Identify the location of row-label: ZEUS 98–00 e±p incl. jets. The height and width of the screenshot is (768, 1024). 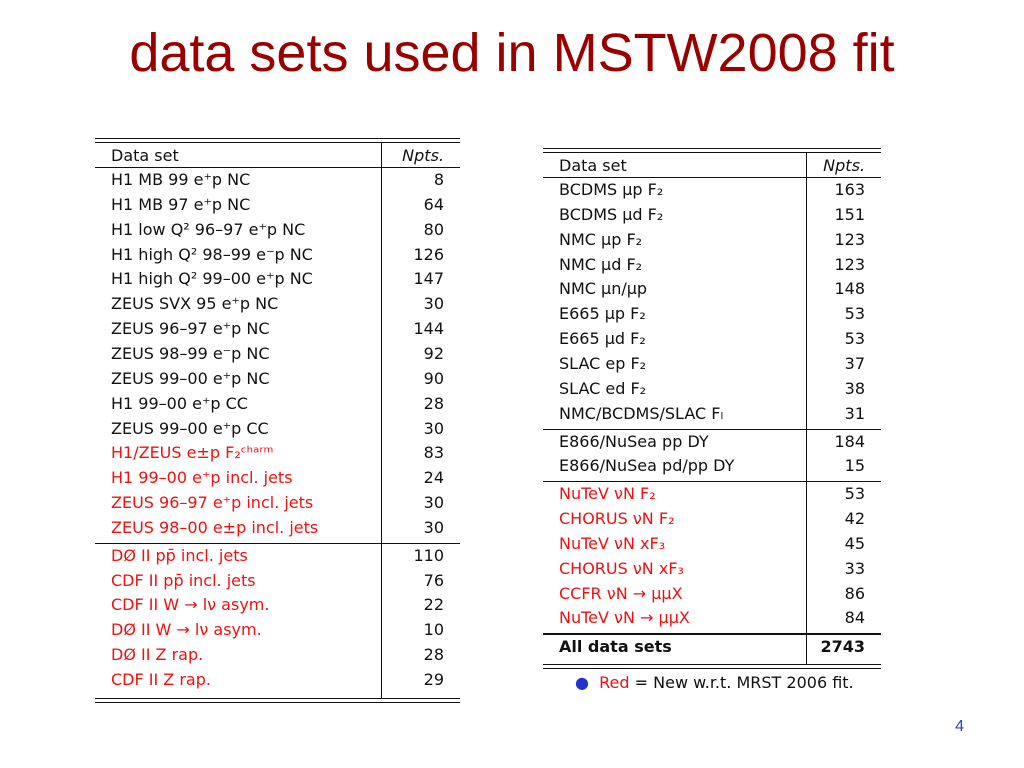
(215, 527).